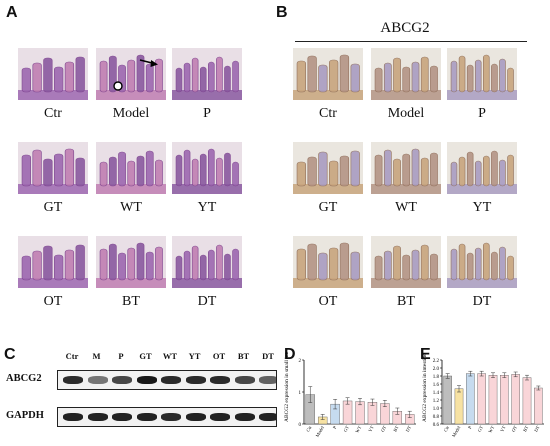 The width and height of the screenshot is (550, 446). What do you see at coordinates (459, 406) in the screenshot?
I see `bar-model` at bounding box center [459, 406].